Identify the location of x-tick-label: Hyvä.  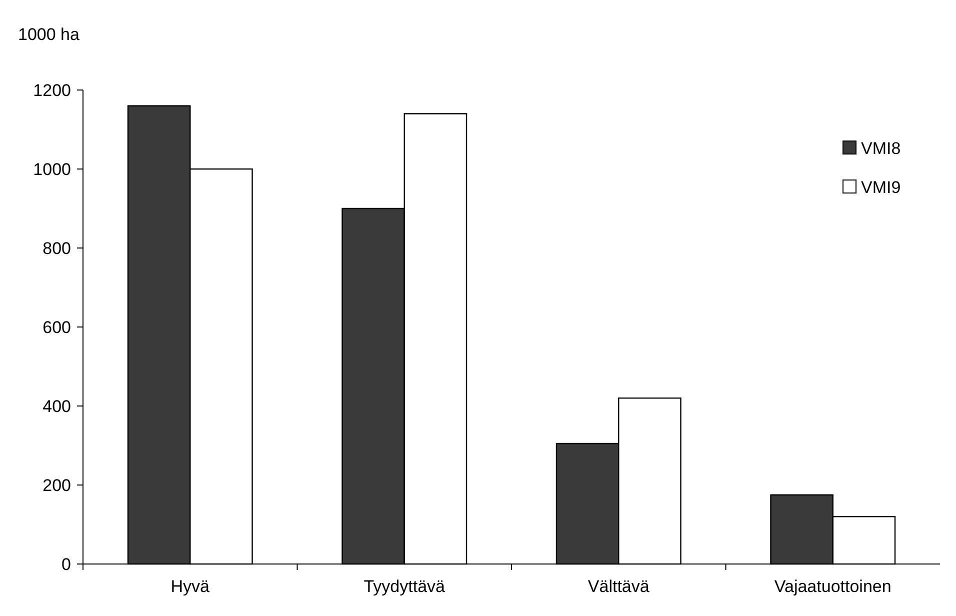
(190, 586).